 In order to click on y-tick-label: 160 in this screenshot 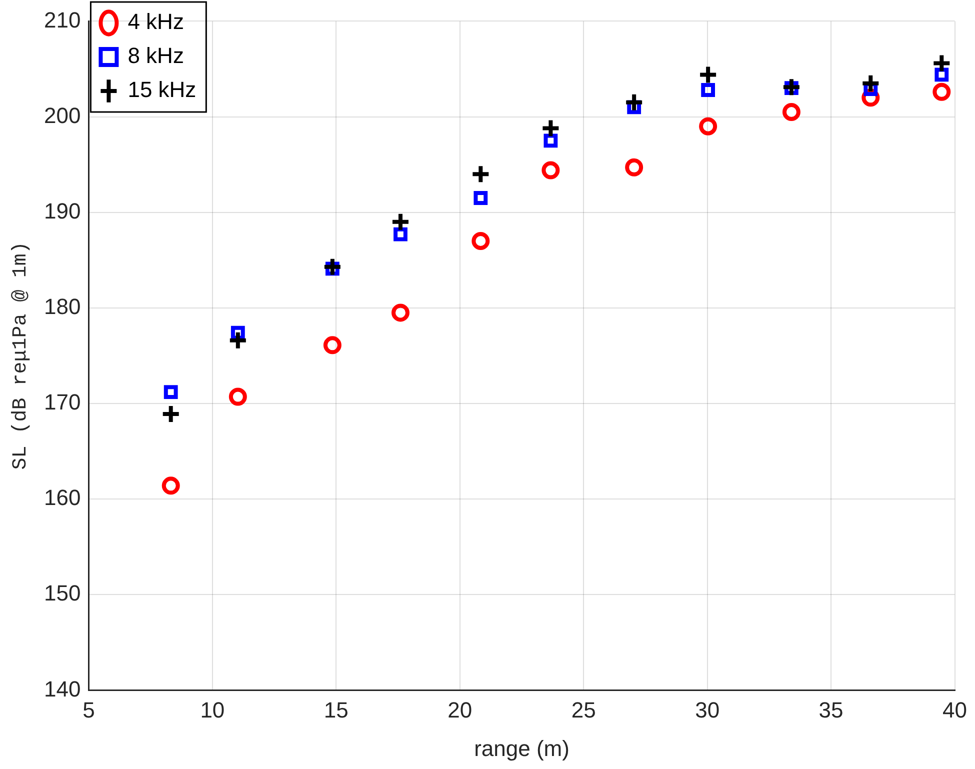, I will do `click(62, 497)`.